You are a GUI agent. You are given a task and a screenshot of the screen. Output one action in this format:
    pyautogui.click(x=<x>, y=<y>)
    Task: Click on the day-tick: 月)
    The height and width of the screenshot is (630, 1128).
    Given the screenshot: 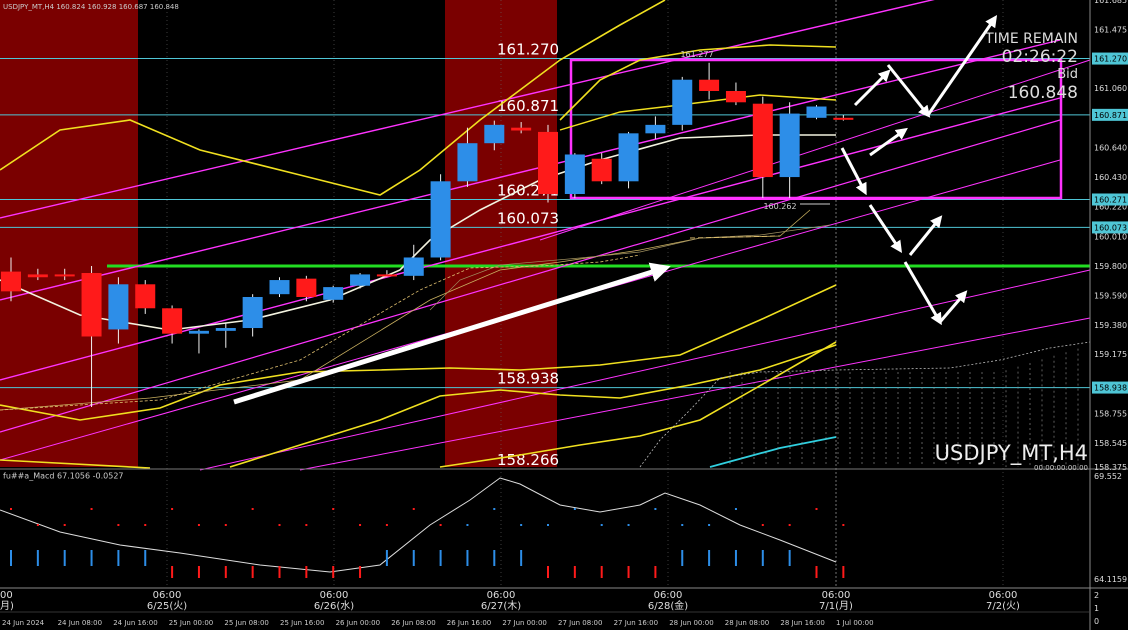 What is the action you would take?
    pyautogui.click(x=7, y=606)
    